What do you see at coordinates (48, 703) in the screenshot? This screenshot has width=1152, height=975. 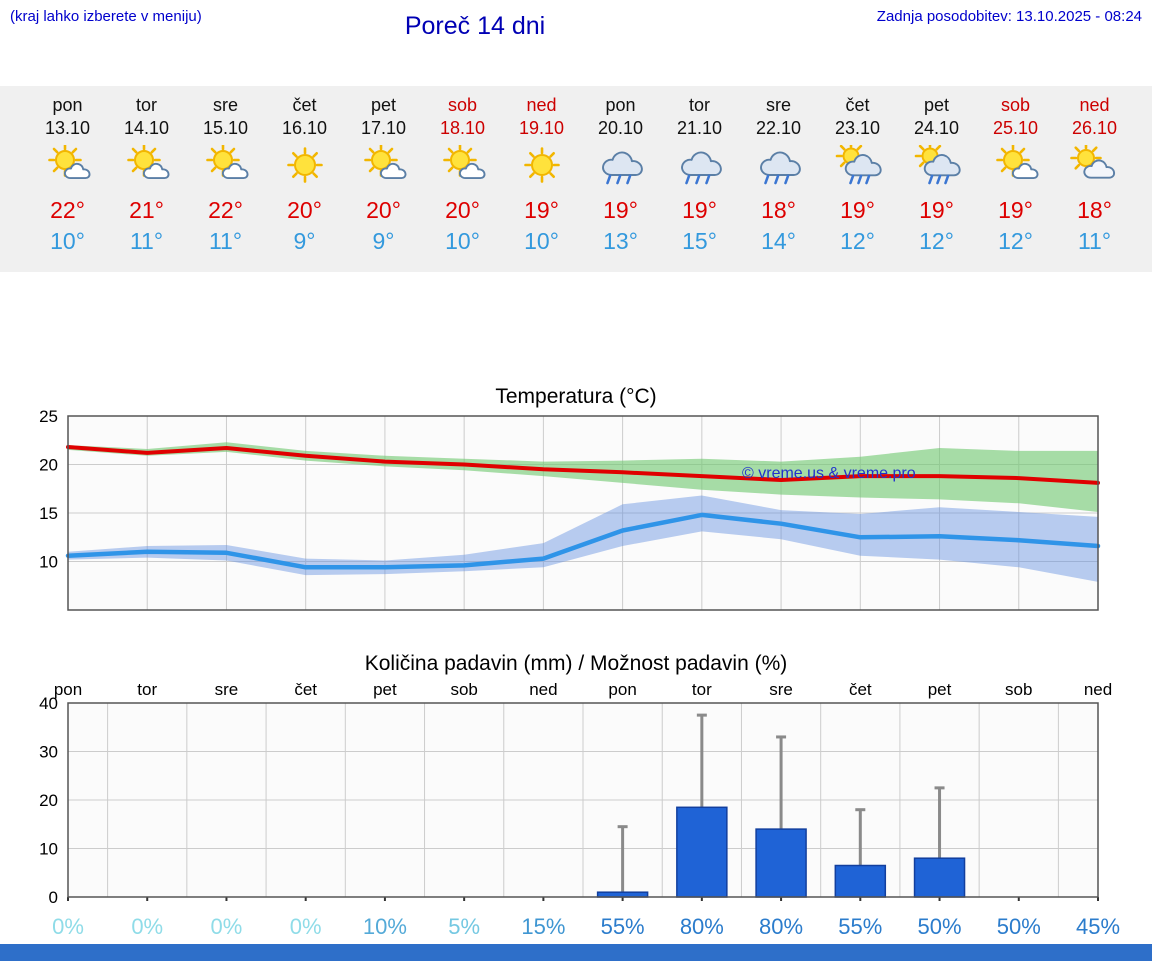 I see `y-tick-label: 40` at bounding box center [48, 703].